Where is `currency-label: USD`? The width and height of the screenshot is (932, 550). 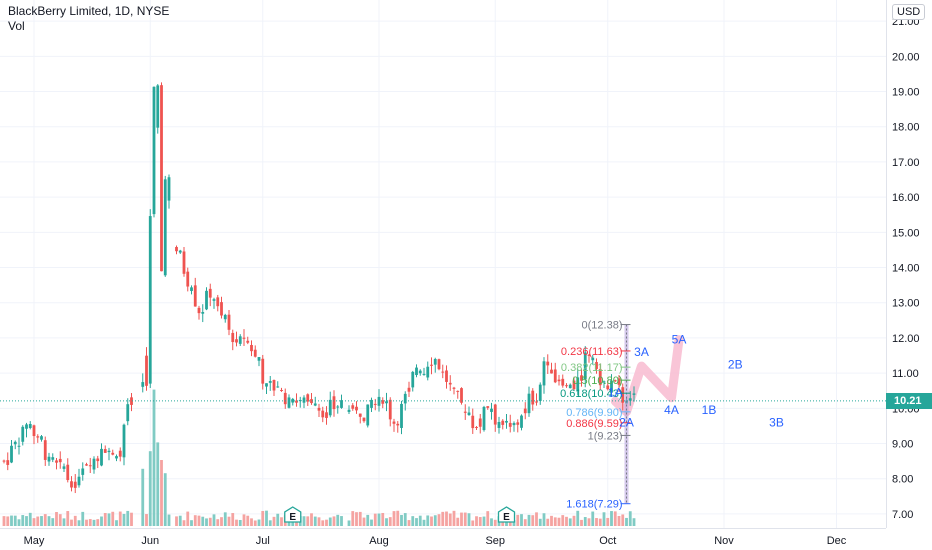 currency-label: USD is located at coordinates (909, 12).